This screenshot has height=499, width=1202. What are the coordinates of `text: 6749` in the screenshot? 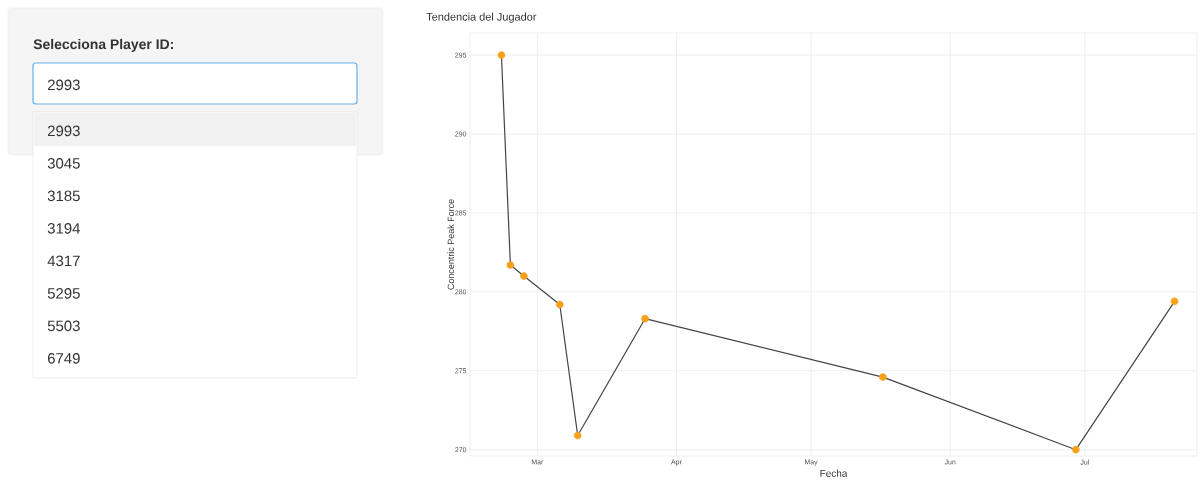 It's located at (63, 358).